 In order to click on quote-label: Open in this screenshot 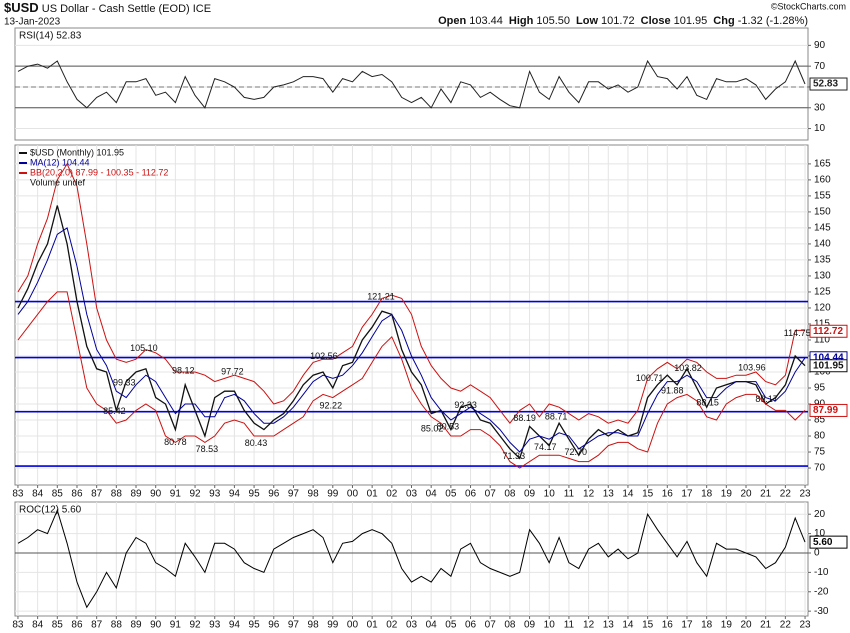, I will do `click(452, 21)`.